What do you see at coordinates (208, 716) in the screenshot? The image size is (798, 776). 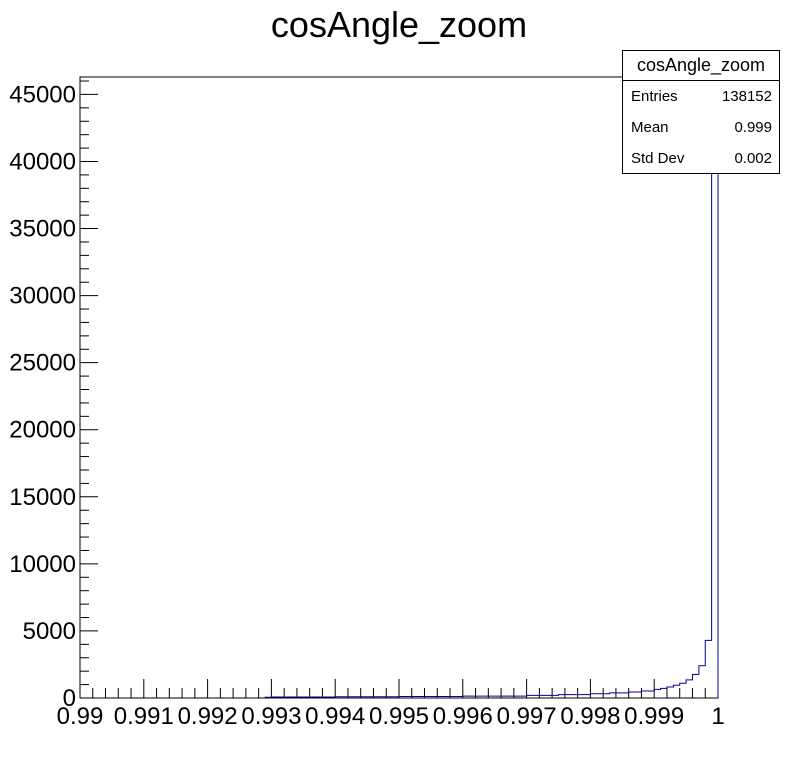 I see `x-tick-label: 0.992` at bounding box center [208, 716].